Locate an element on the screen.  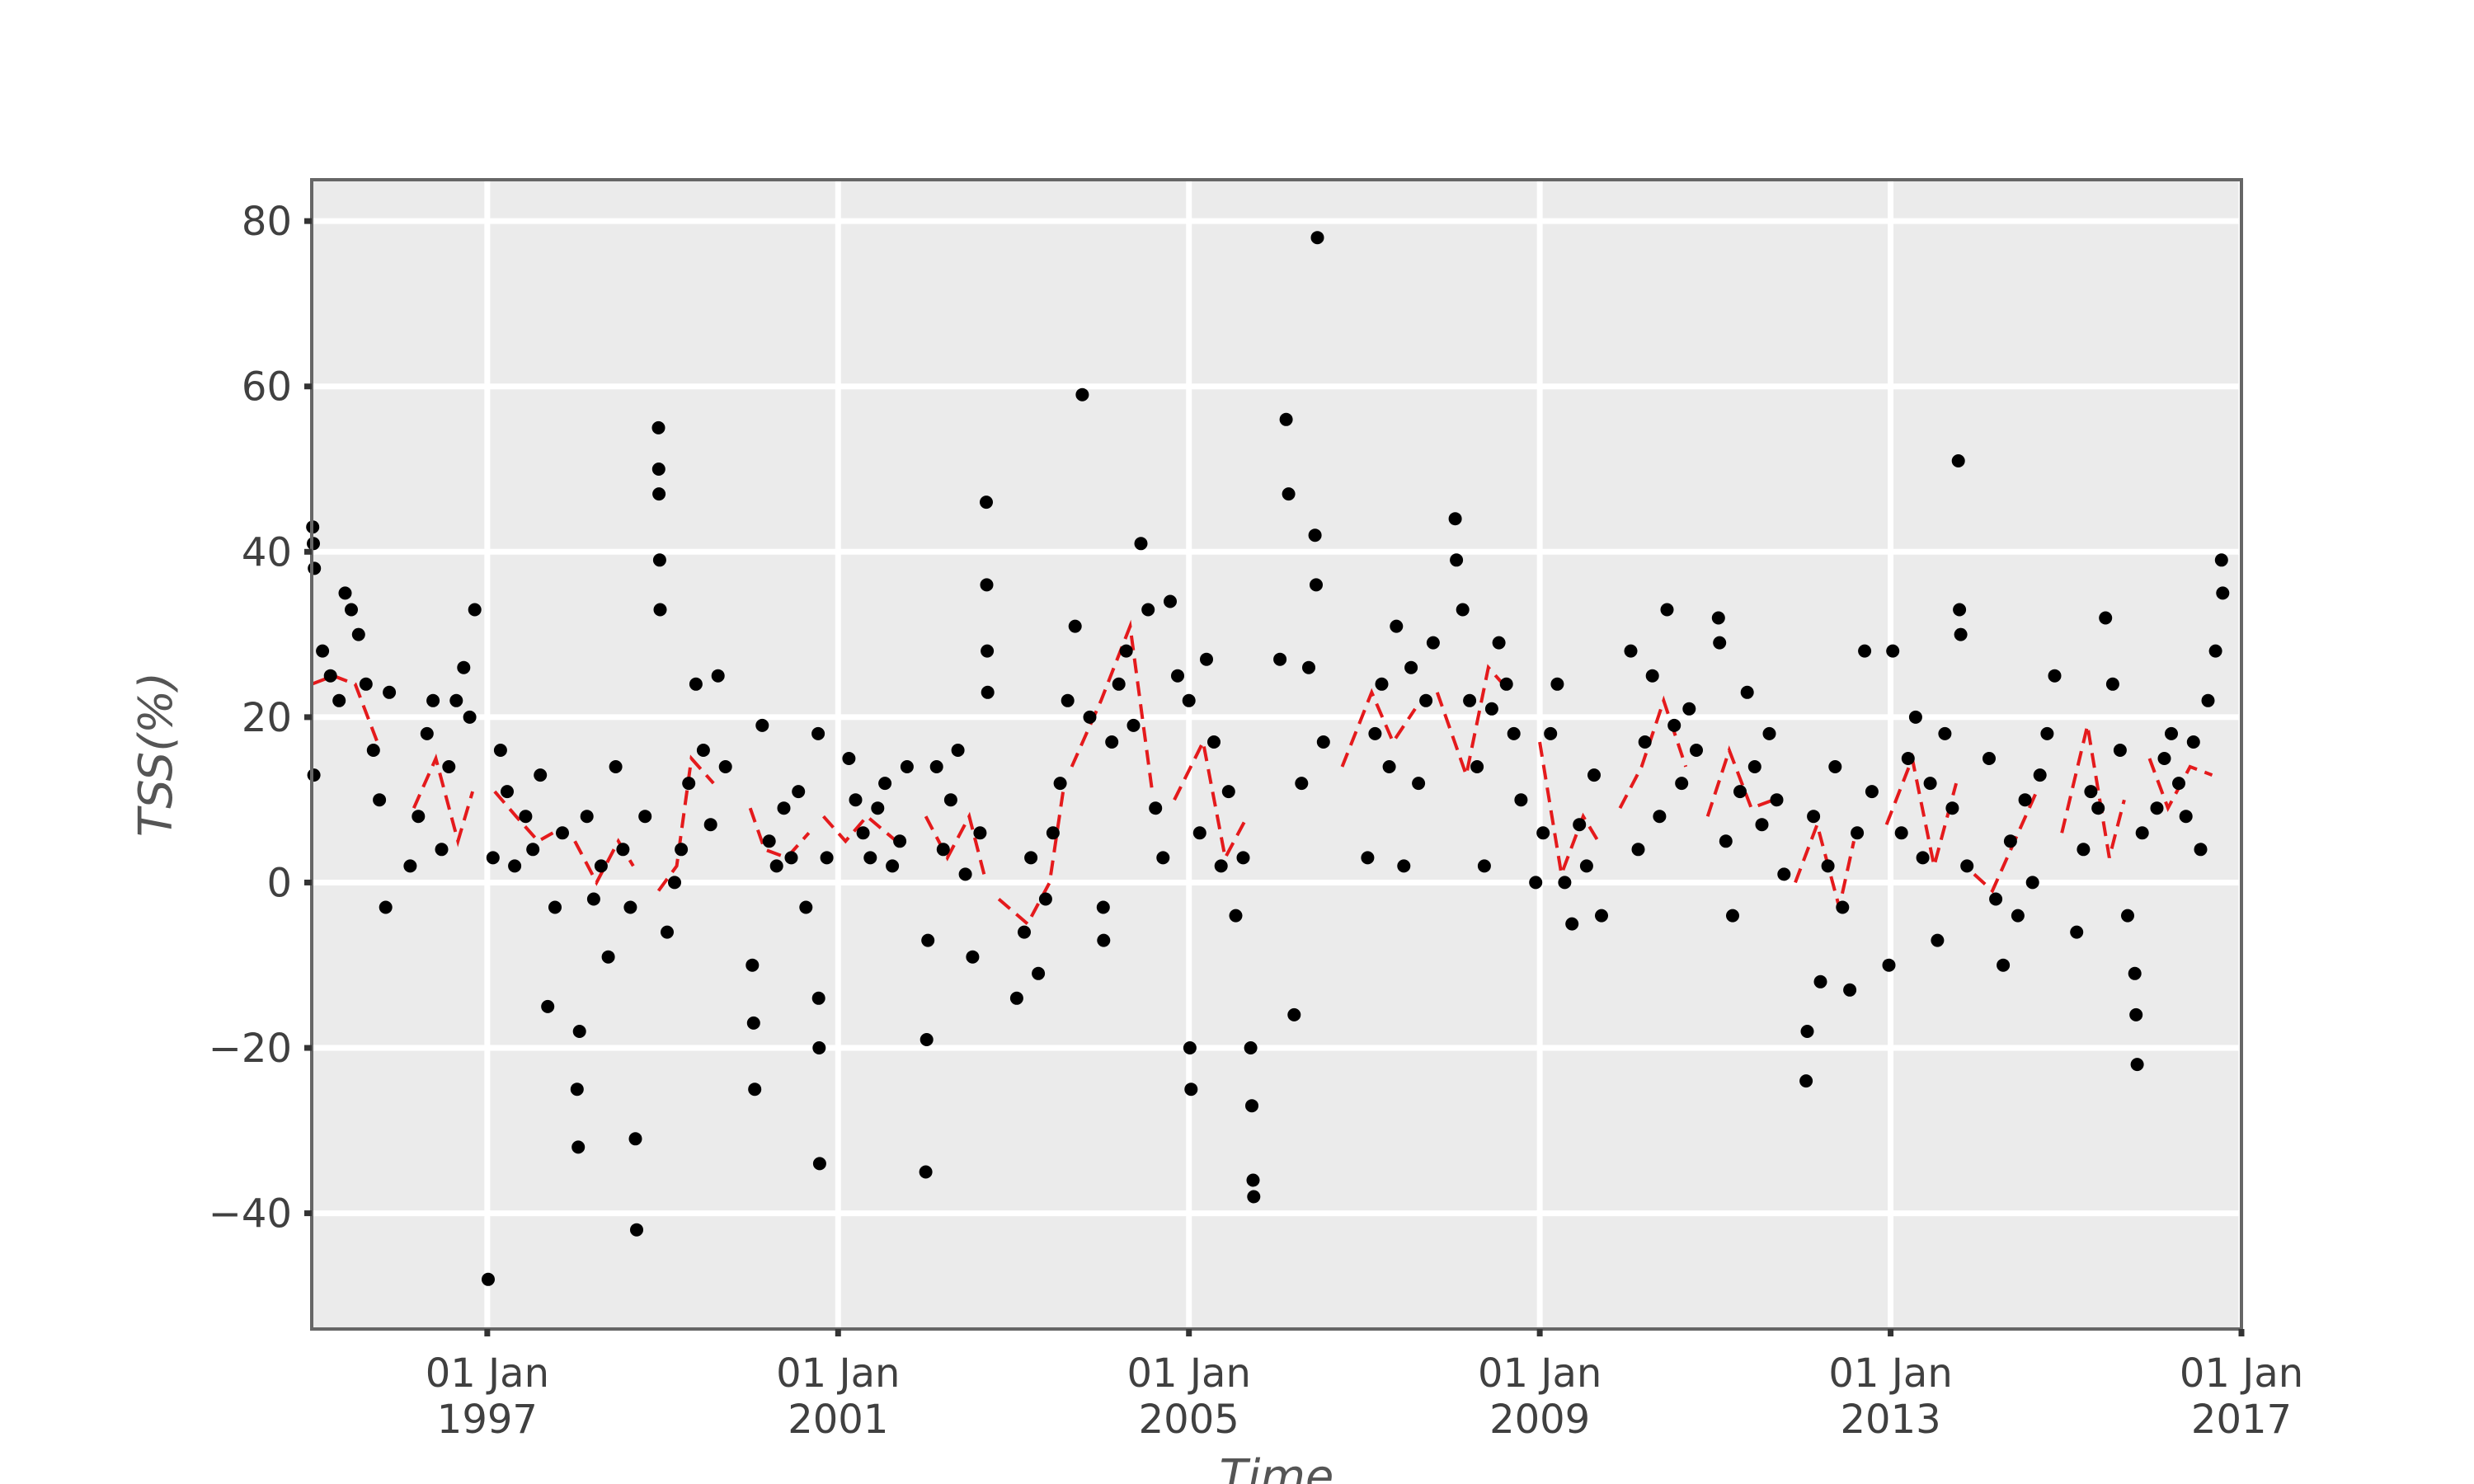
y-tick-label: 60 is located at coordinates (267, 387).